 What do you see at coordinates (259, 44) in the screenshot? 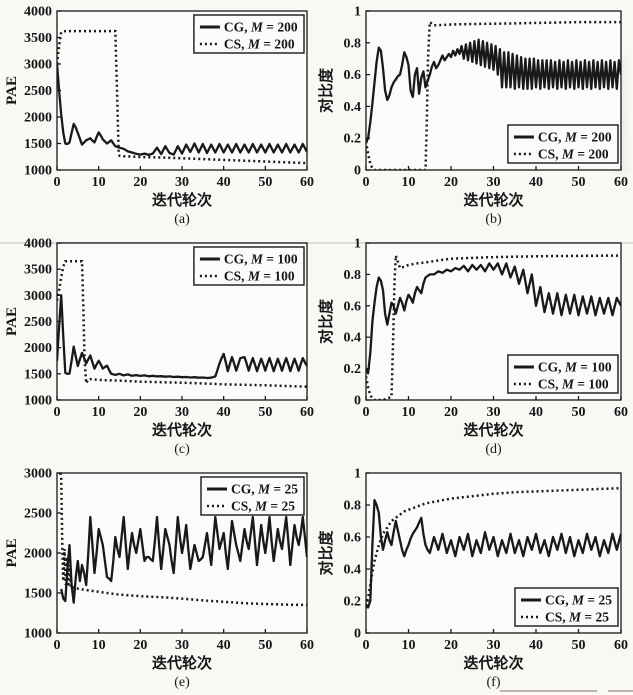
I see `legend-label: CS, M = 200` at bounding box center [259, 44].